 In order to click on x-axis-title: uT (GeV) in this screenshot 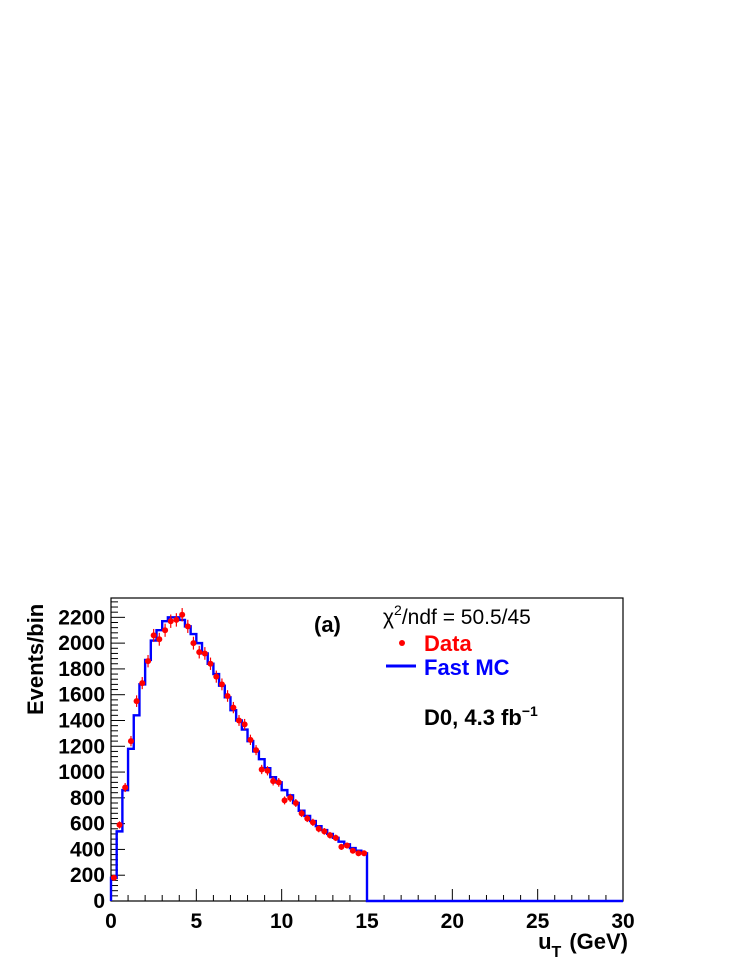, I will do `click(583, 945)`.